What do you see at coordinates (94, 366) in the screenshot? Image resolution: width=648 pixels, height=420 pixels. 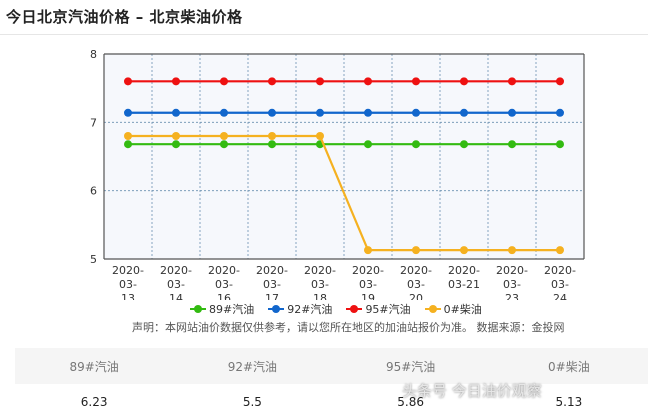 I see `price-header-89: 89#汽油` at bounding box center [94, 366].